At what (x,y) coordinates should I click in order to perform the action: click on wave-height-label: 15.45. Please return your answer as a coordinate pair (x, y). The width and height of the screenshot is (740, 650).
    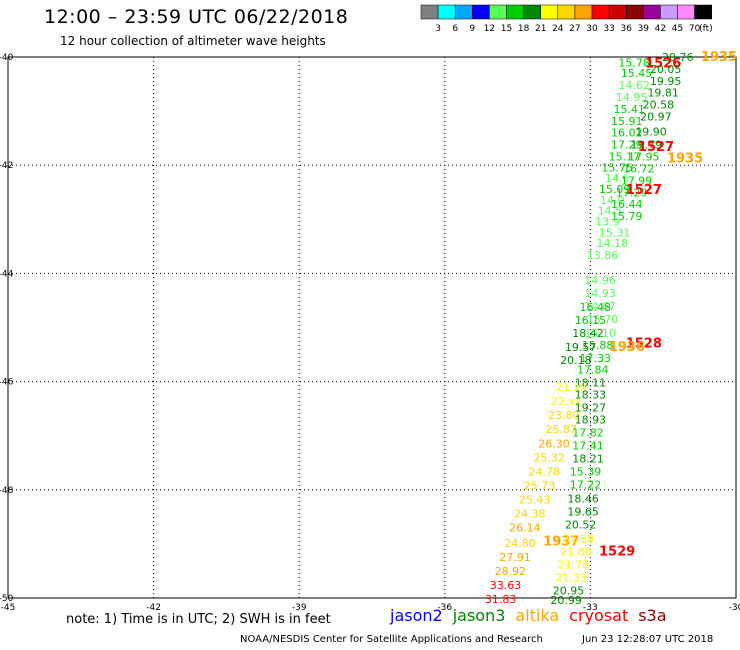
    Looking at the image, I should click on (637, 73).